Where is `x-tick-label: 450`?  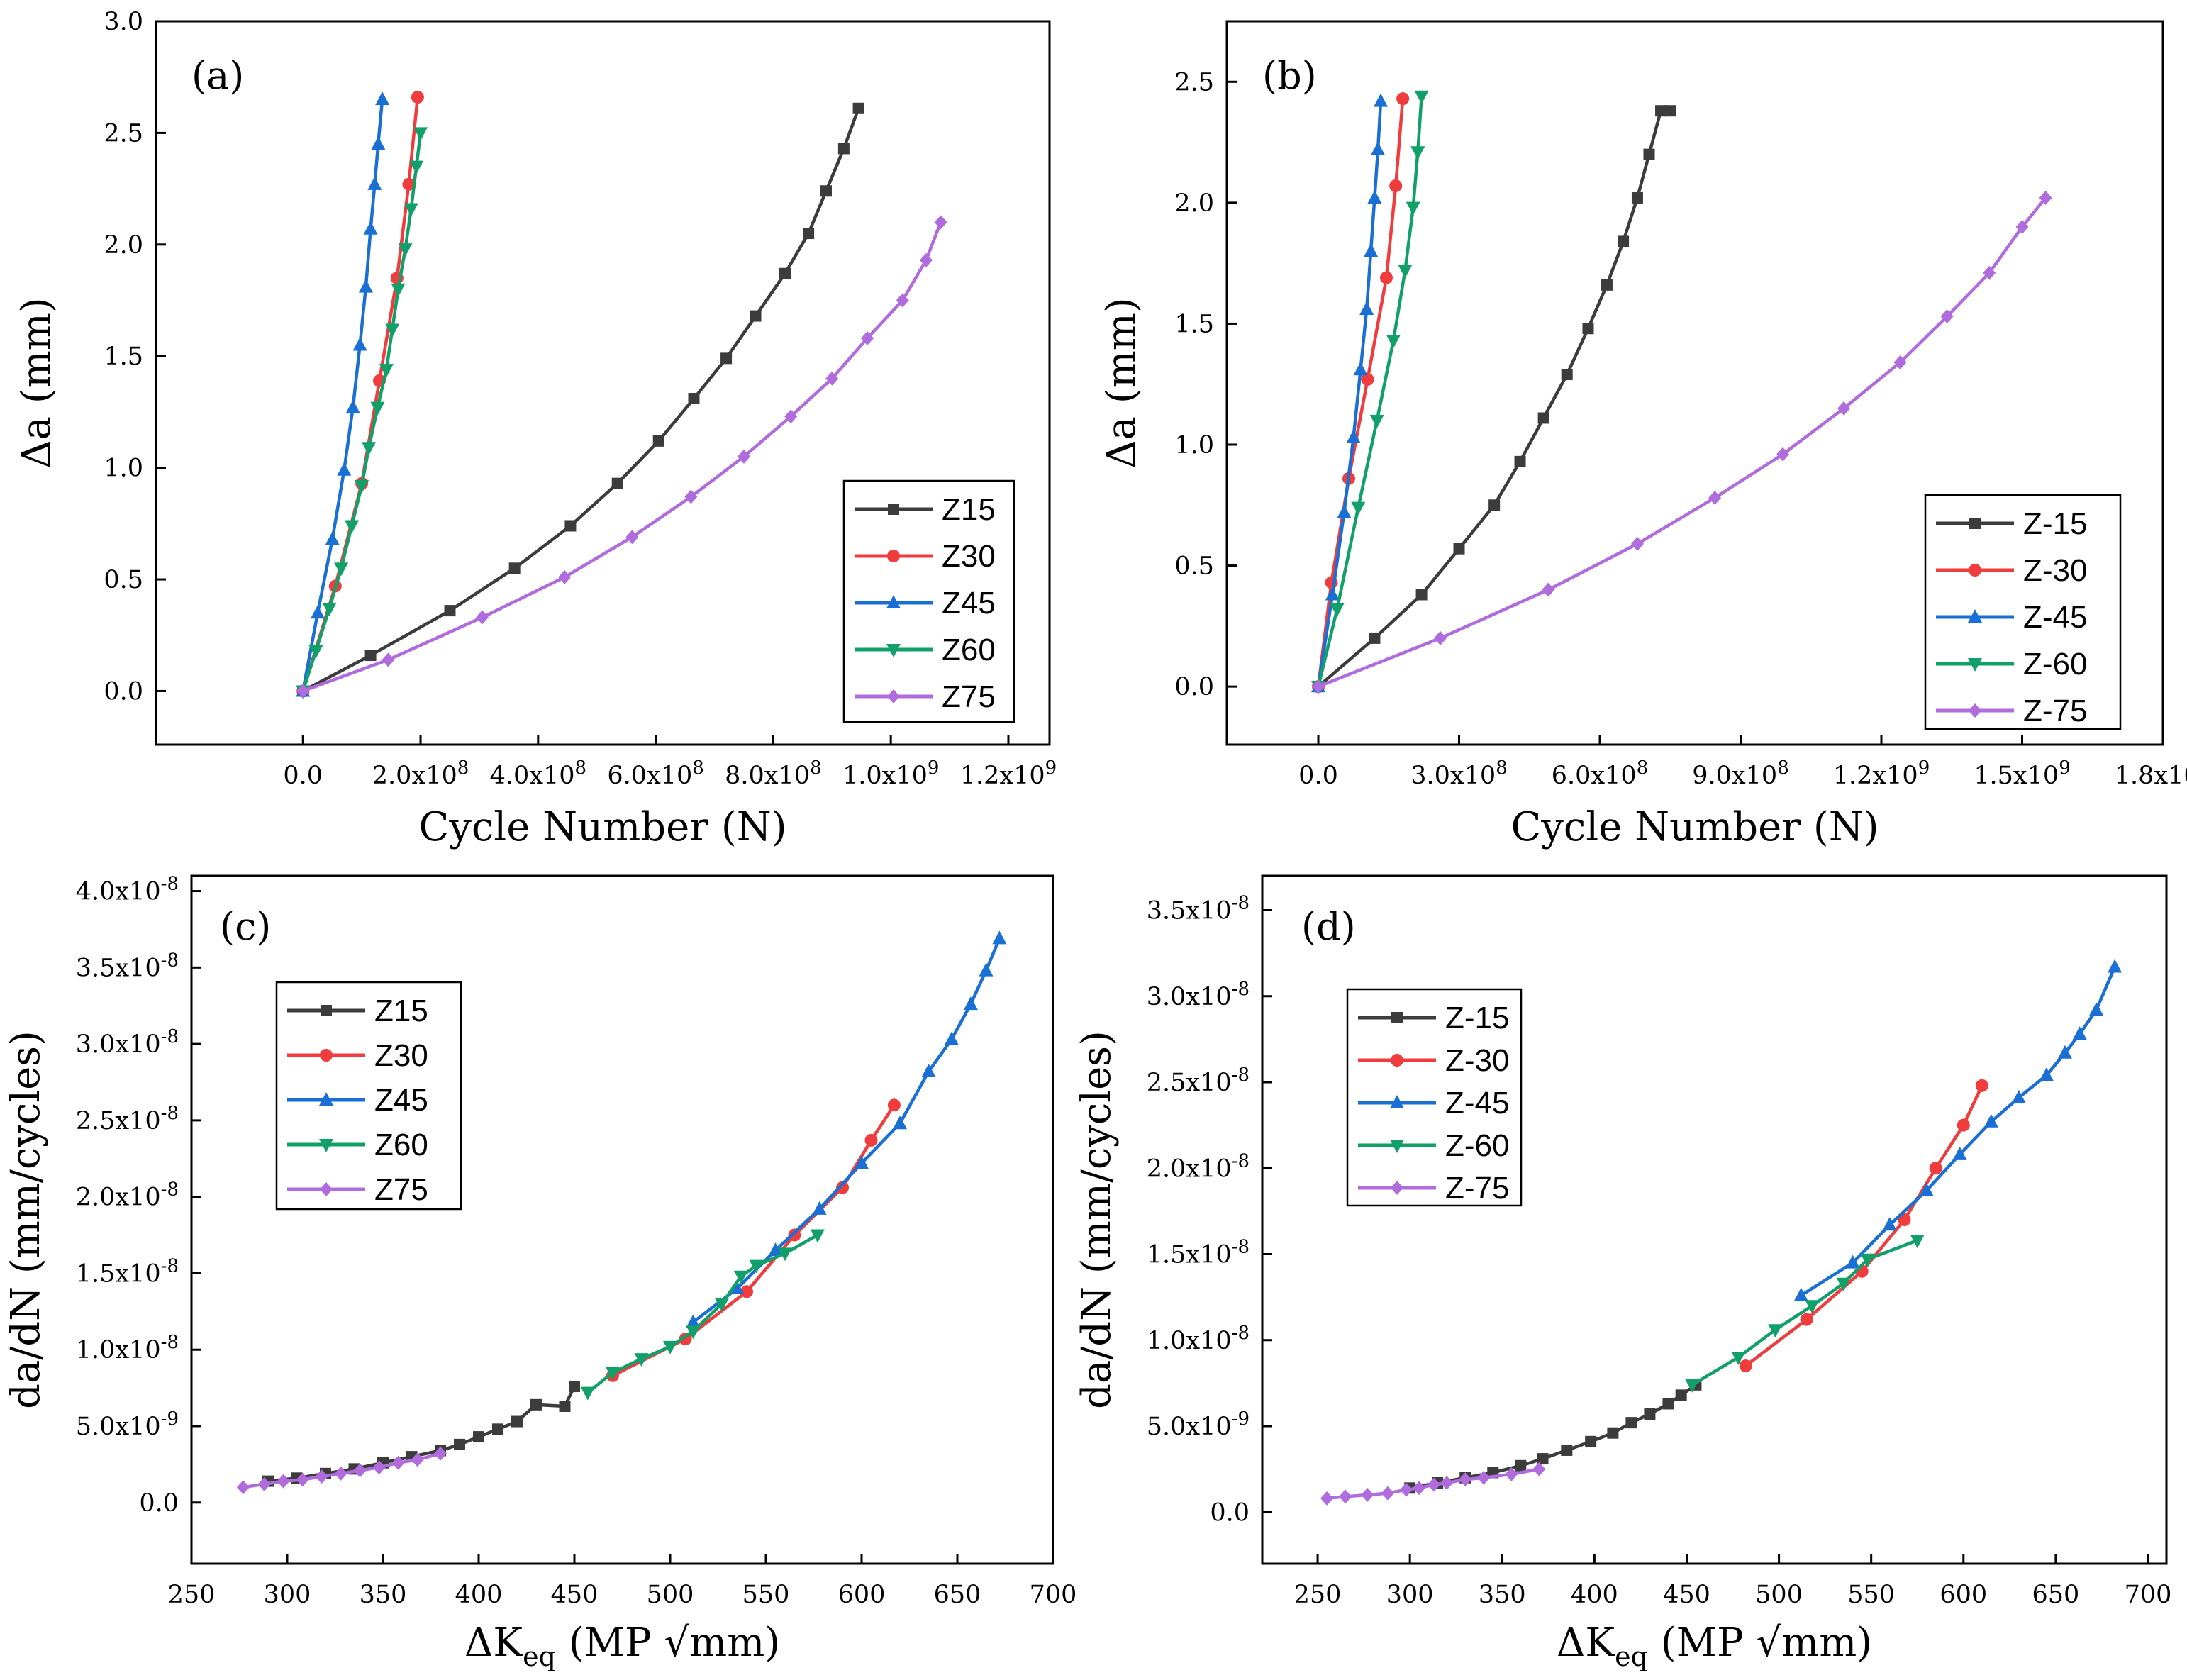 x-tick-label: 450 is located at coordinates (575, 1595).